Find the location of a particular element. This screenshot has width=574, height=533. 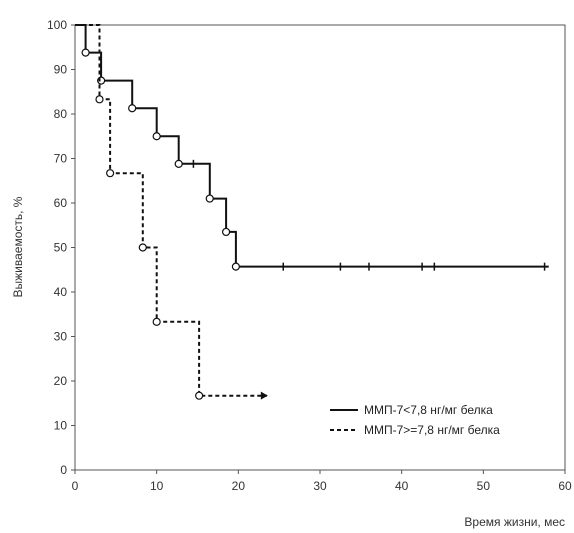

y-tick-label: 10 is located at coordinates (61, 426).